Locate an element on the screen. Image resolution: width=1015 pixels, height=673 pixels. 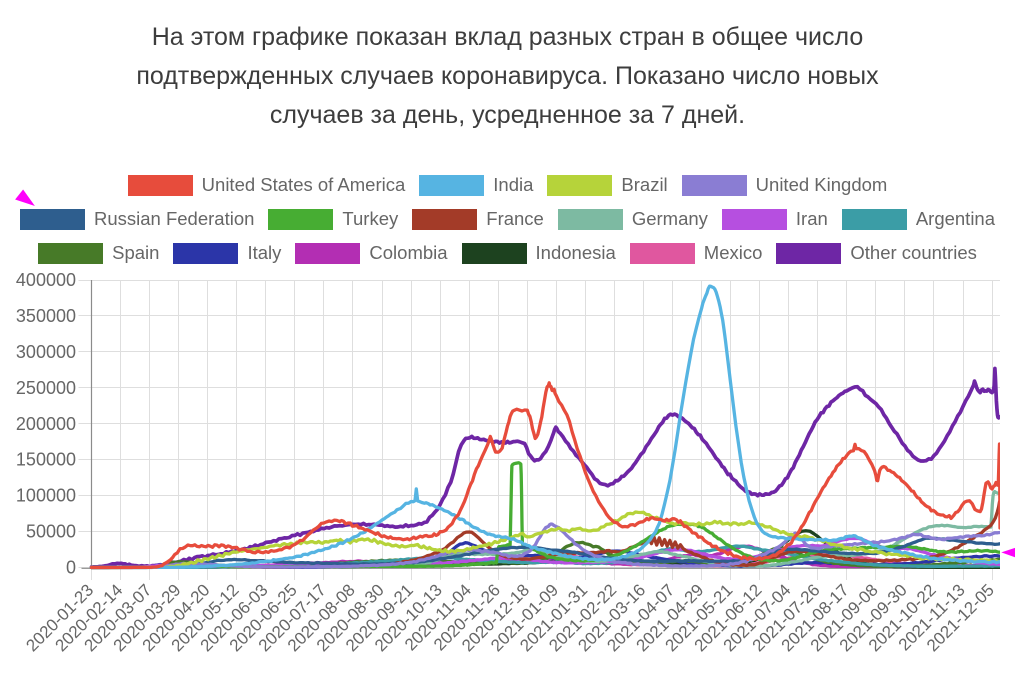
svg-text: 300000 is located at coordinates (46, 352).